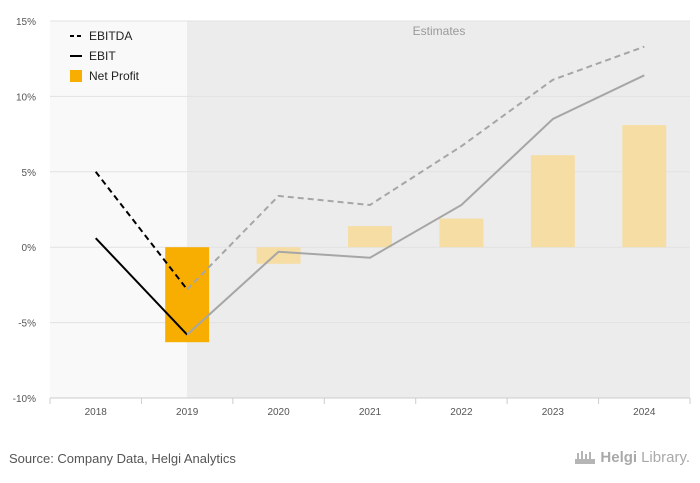 Image resolution: width=700 pixels, height=483 pixels. What do you see at coordinates (141, 231) in the screenshot?
I see `line-ebitda-actual` at bounding box center [141, 231].